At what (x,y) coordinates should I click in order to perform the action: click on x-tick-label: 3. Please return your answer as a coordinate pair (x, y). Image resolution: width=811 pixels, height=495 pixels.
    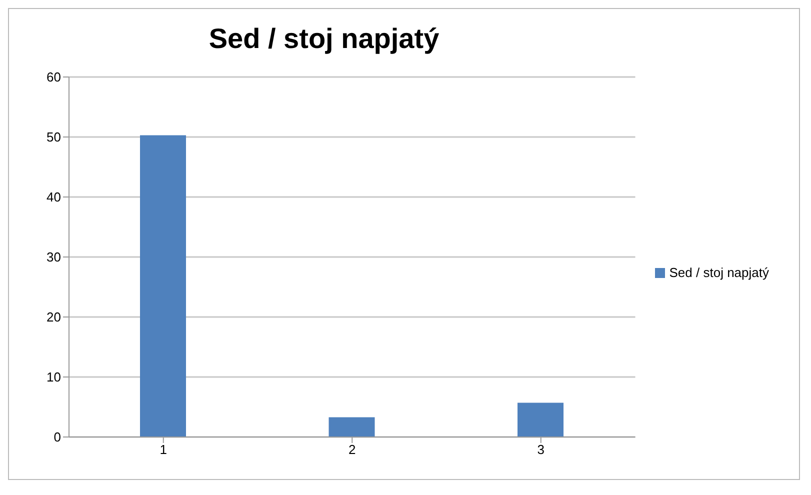
    Looking at the image, I should click on (541, 450).